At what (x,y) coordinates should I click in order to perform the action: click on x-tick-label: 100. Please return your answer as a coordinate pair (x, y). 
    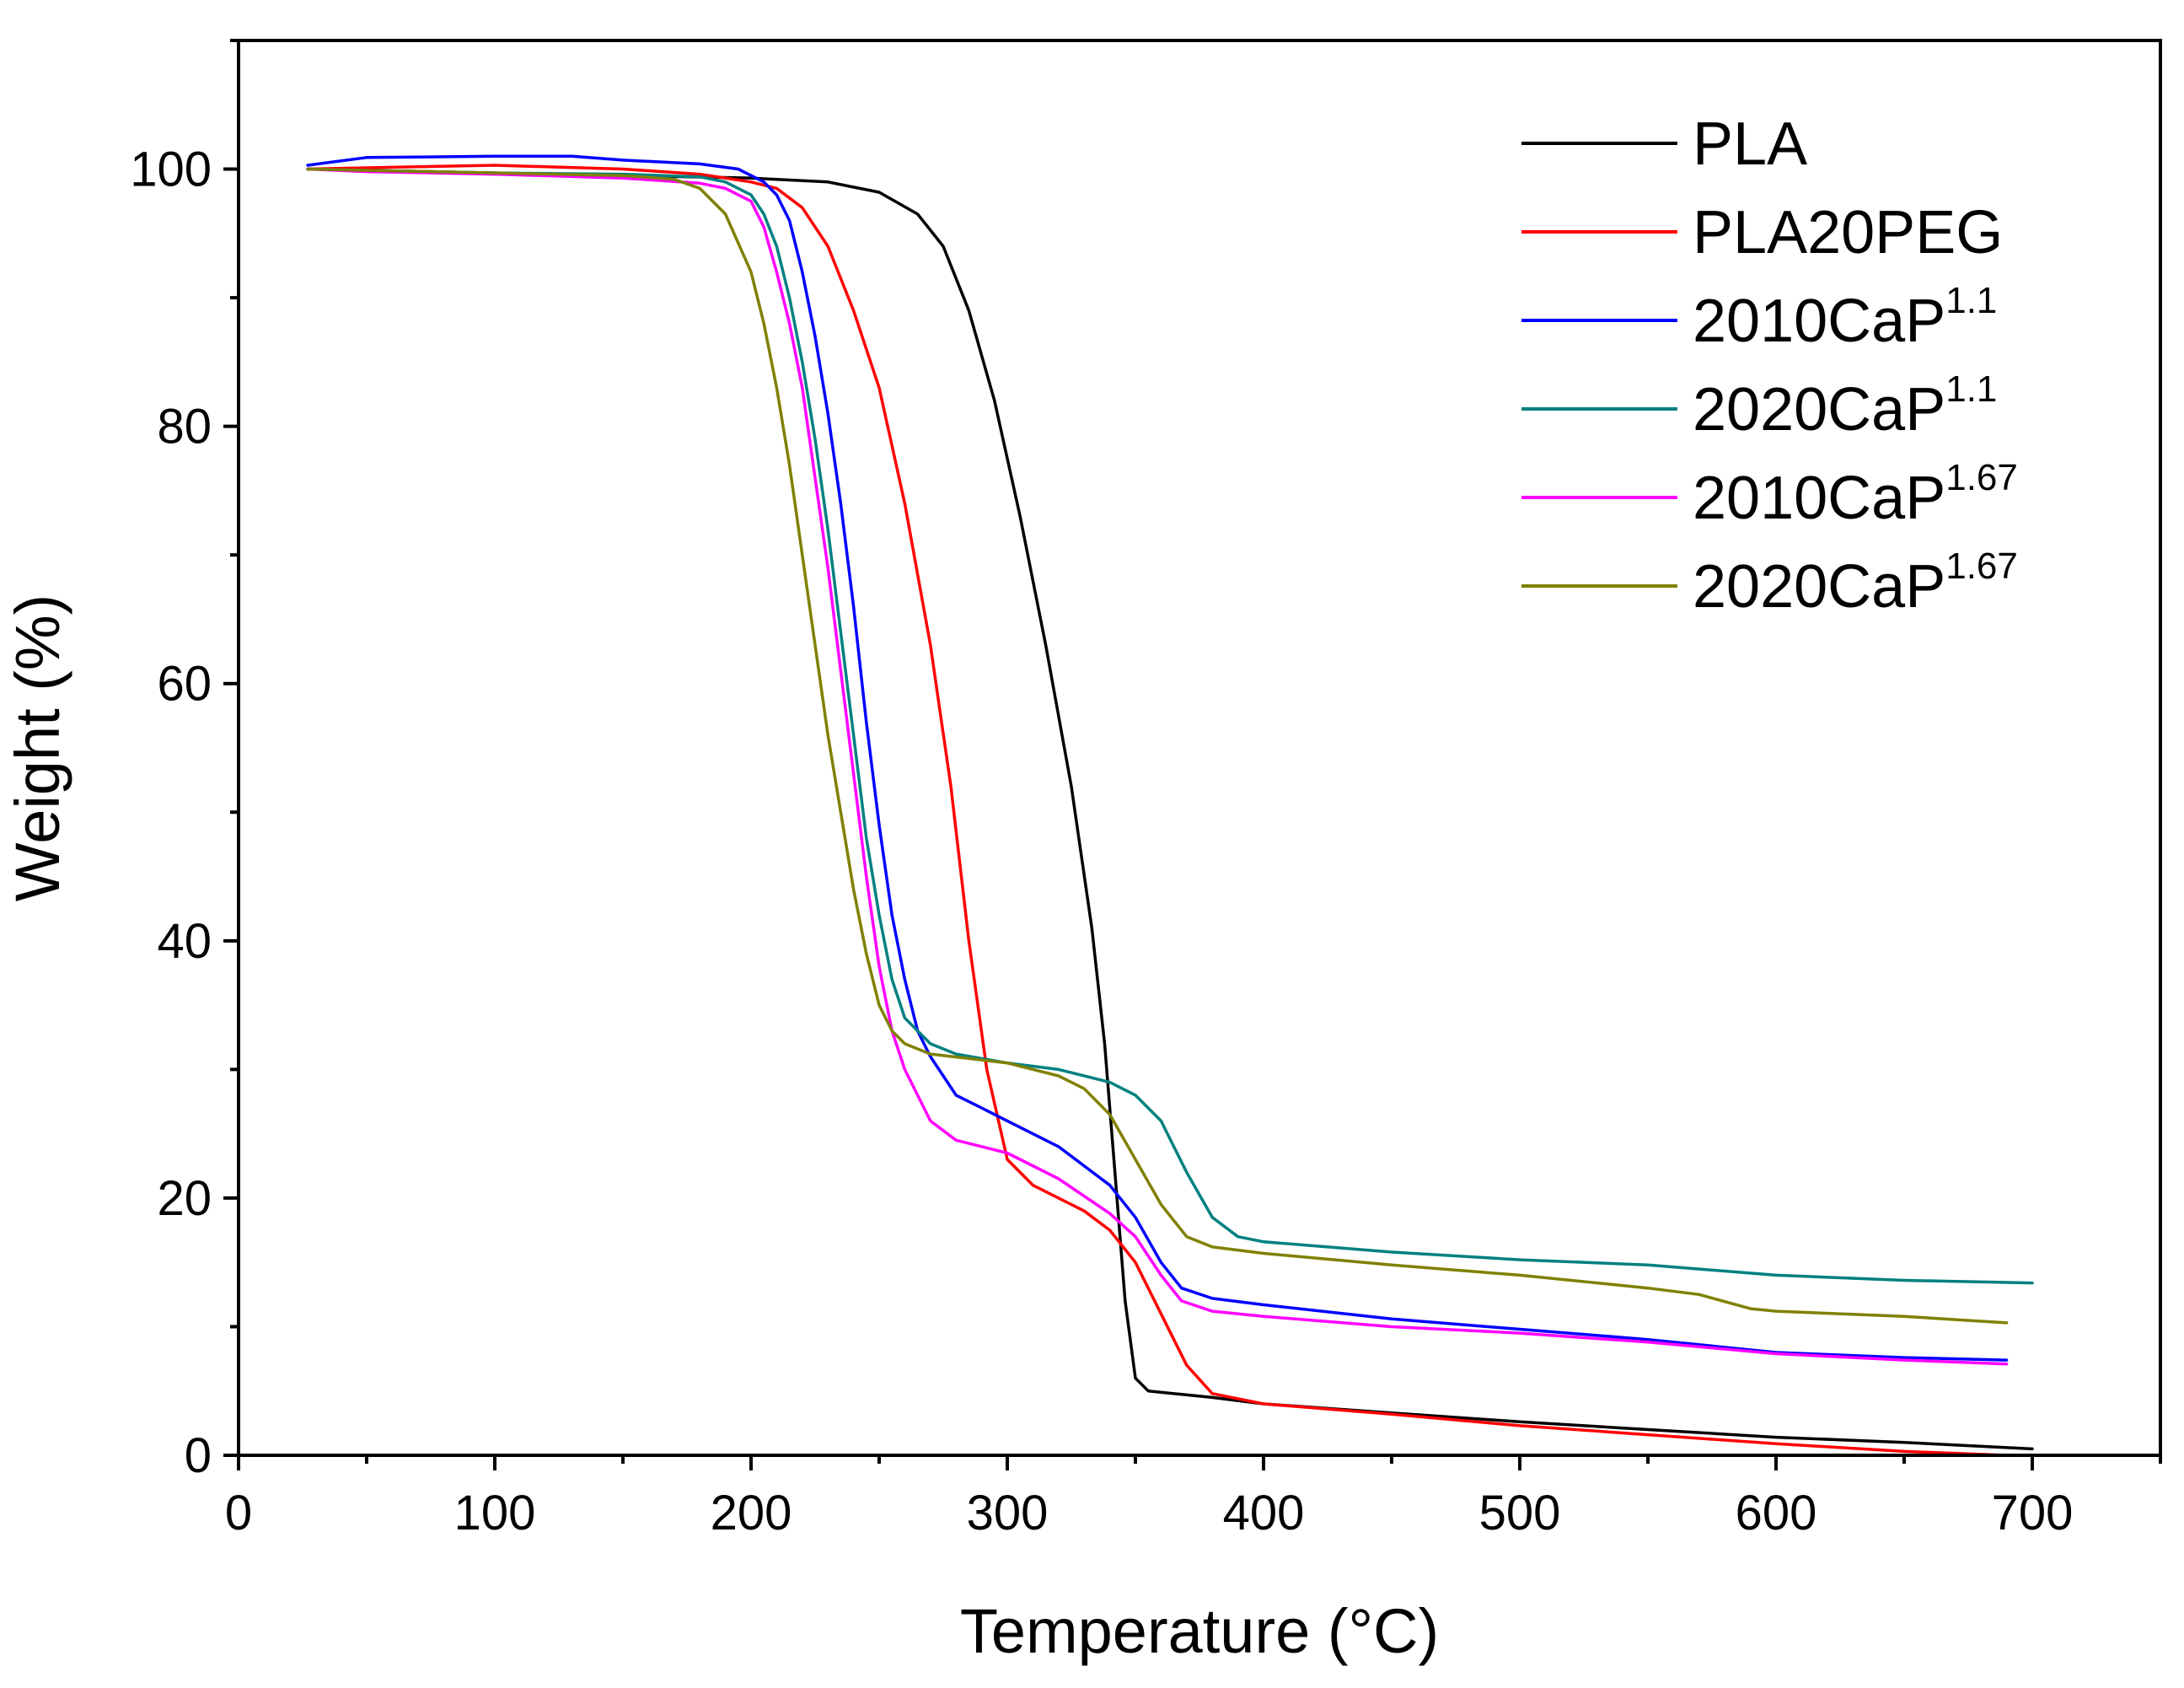
    Looking at the image, I should click on (495, 1513).